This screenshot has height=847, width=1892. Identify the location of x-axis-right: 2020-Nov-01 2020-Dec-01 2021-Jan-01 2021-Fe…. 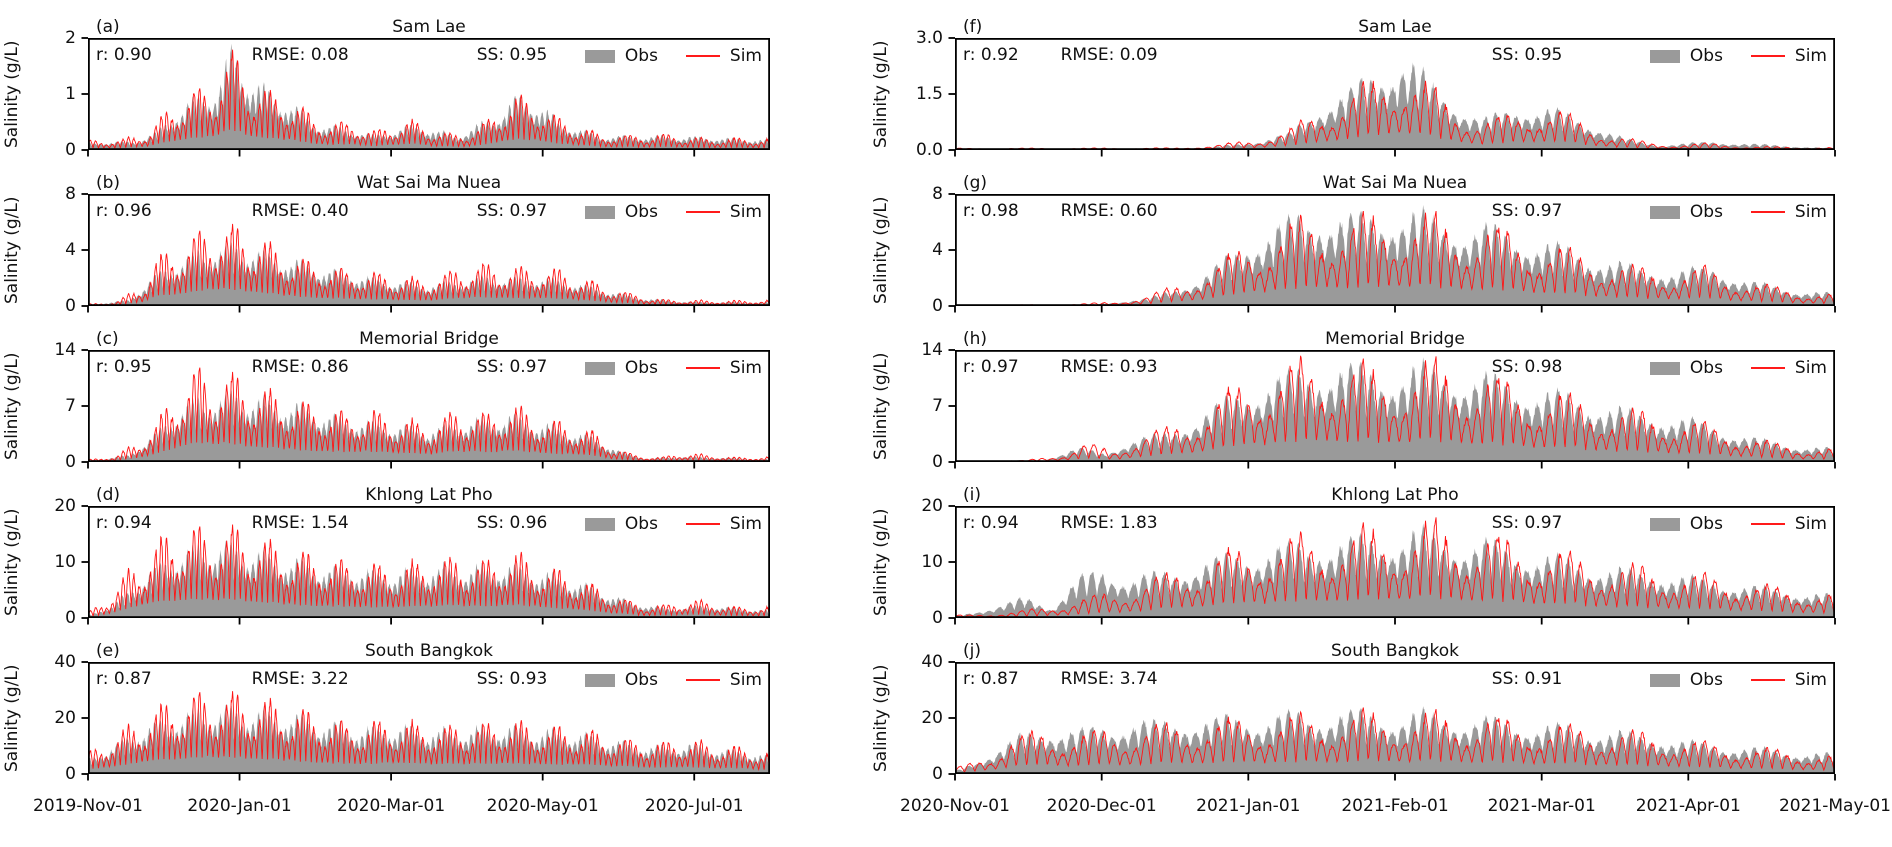
(1348, 806).